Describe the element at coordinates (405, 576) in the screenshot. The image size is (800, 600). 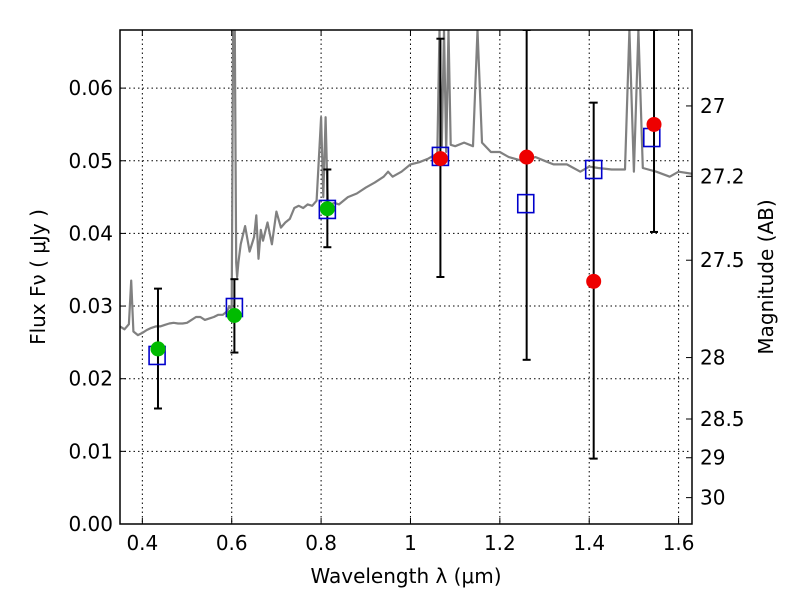
I see `x-axis-title: Wavelength λ (μm)` at that location.